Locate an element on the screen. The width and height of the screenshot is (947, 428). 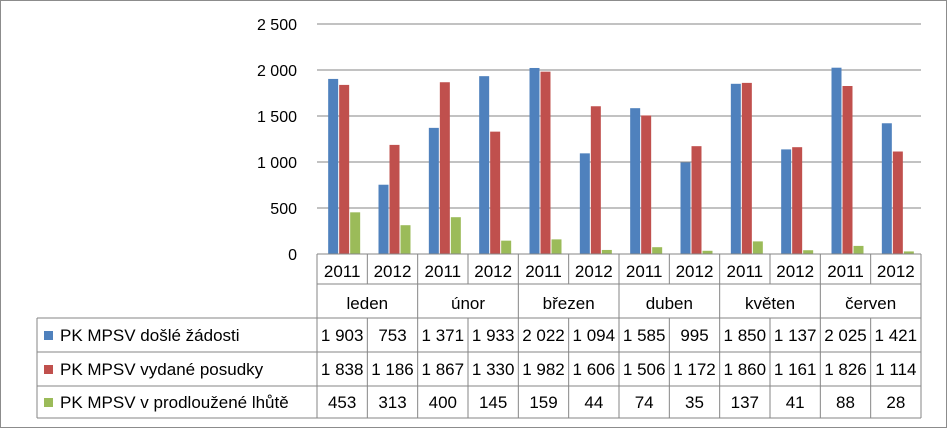
data-label: 1 860 is located at coordinates (745, 369).